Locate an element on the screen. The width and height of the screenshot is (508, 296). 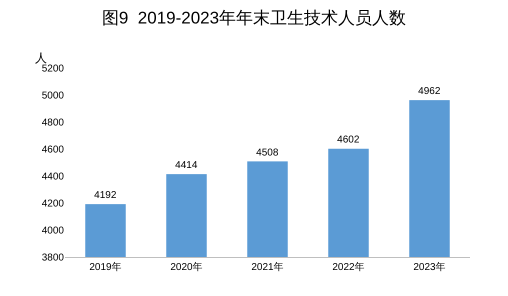
y-tick-label: 4000 is located at coordinates (53, 231).